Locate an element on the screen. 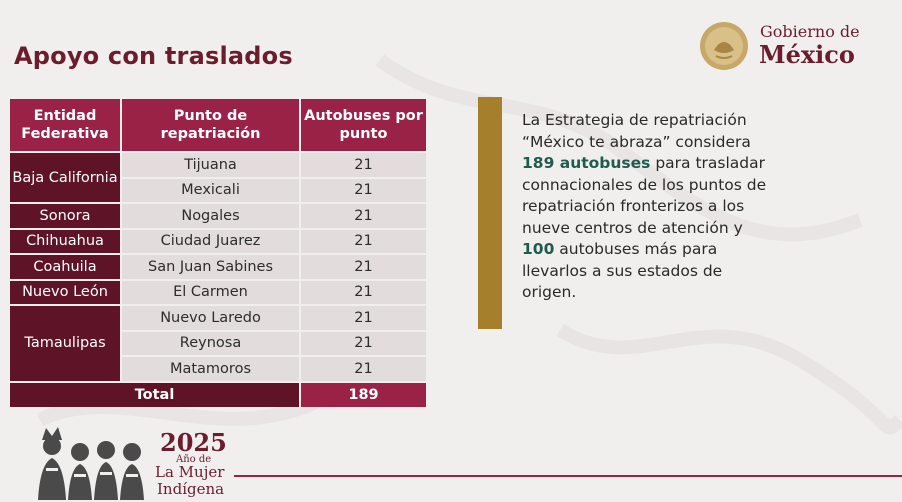  anio-de-label: Año de is located at coordinates (194, 459).